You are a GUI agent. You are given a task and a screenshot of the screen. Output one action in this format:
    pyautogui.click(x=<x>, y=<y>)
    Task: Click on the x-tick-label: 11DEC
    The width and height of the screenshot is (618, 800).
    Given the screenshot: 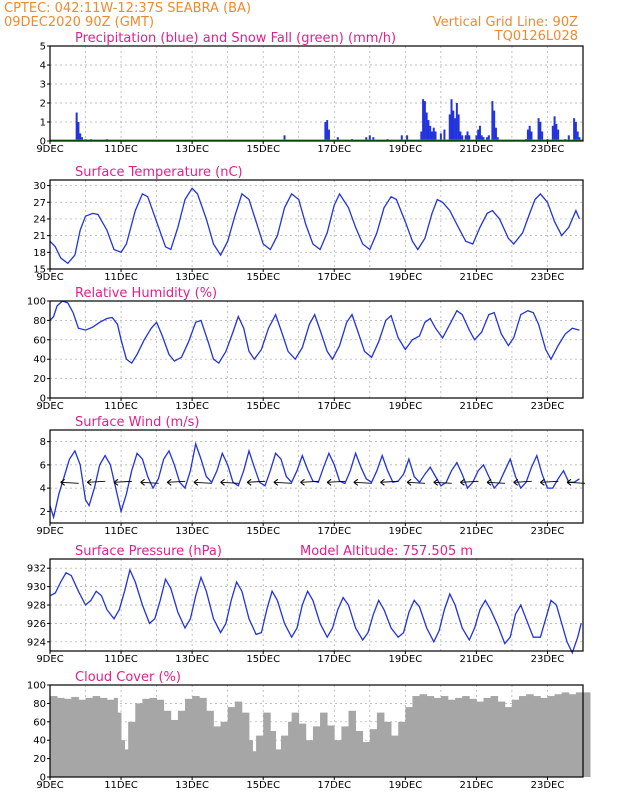 What is the action you would take?
    pyautogui.click(x=121, y=149)
    